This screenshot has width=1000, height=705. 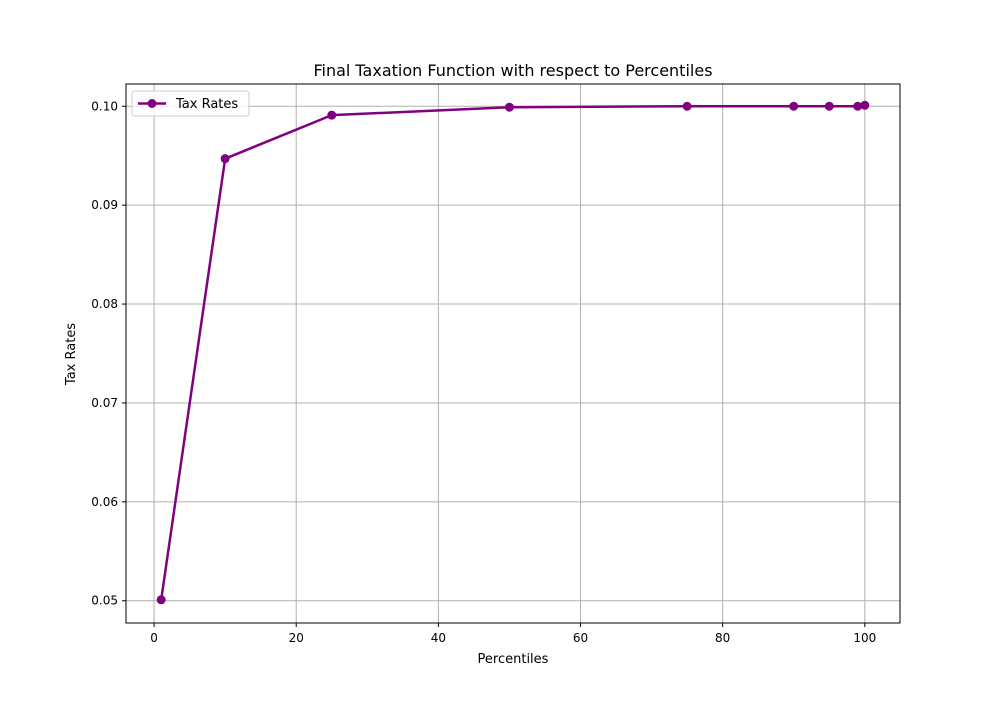 I want to click on y-tick-label: 0.08, so click(x=104, y=304).